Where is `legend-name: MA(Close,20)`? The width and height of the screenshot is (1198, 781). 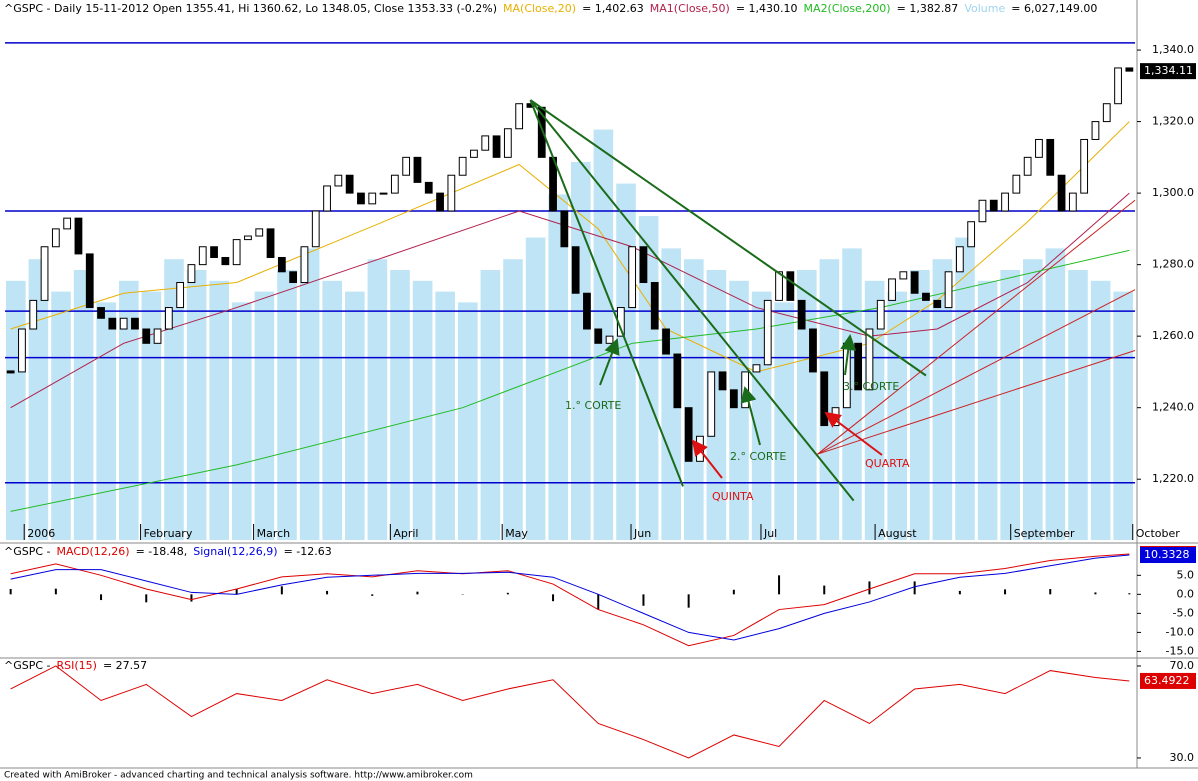
legend-name: MA(Close,20) is located at coordinates (539, 8).